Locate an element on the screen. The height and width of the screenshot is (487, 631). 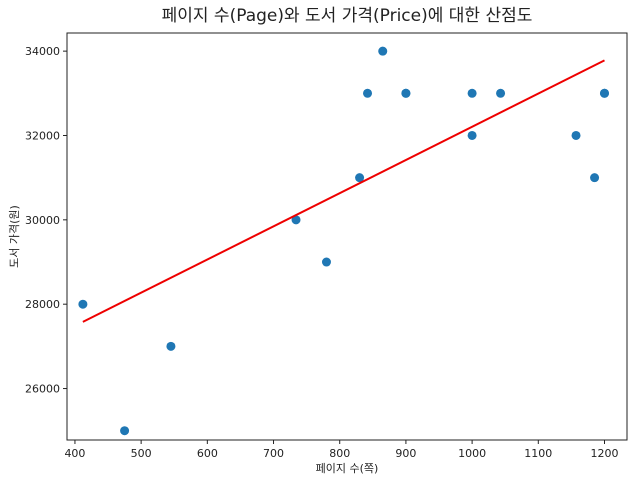
x-tick-label: 900 is located at coordinates (405, 453).